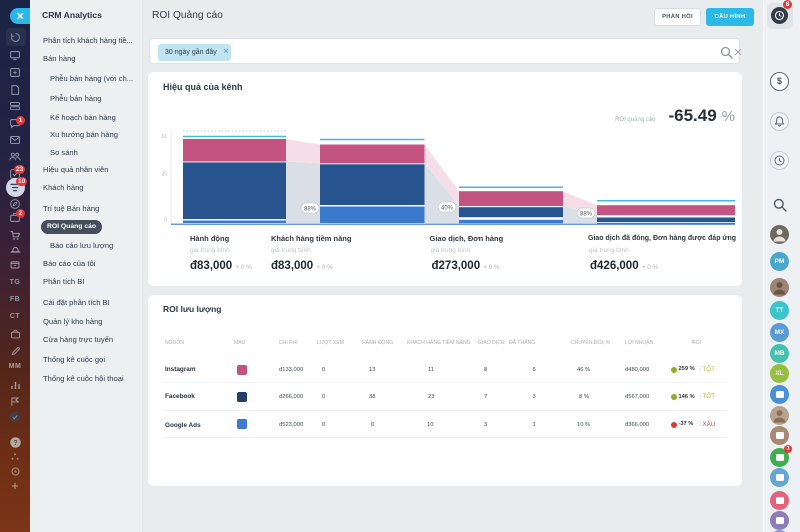  I want to click on svg-text: 40%, so click(447, 209).